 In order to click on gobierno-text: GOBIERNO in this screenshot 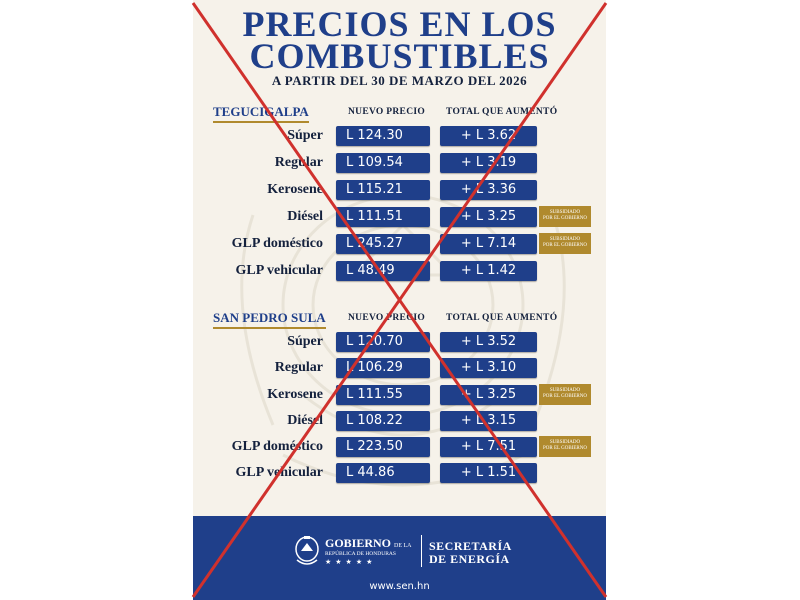, I will do `click(358, 543)`.